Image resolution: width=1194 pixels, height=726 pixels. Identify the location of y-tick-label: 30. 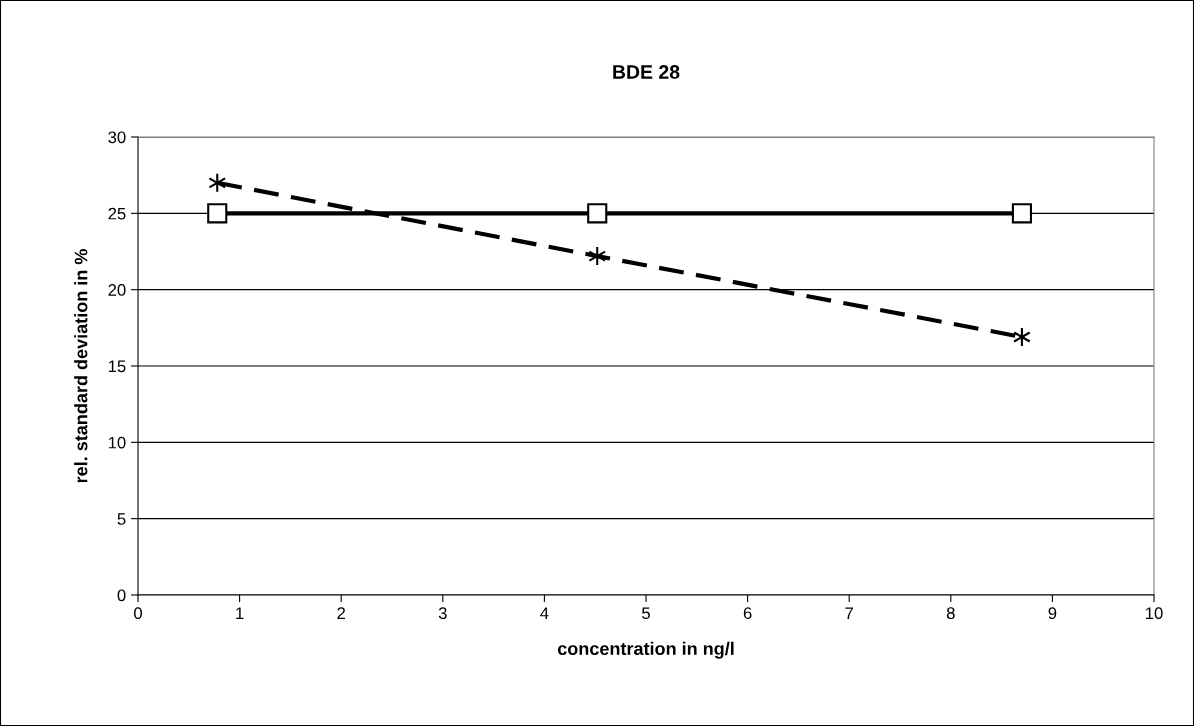
(117, 137).